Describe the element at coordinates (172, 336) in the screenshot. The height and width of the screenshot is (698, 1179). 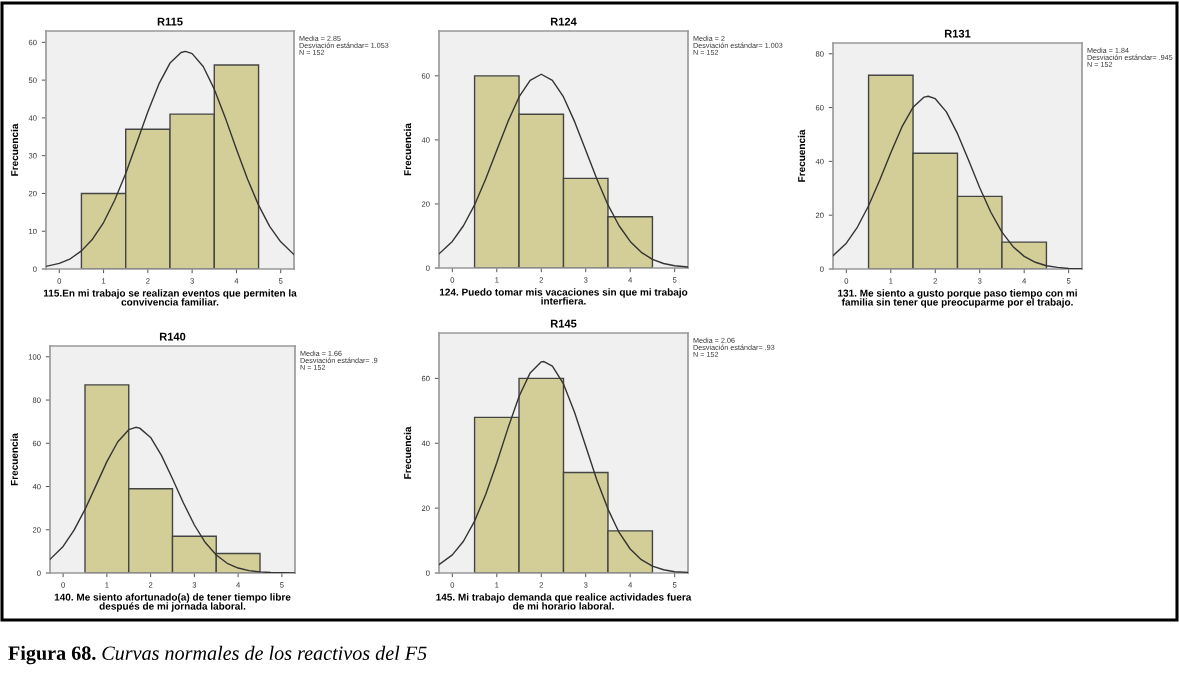
I see `chart-title: R140` at that location.